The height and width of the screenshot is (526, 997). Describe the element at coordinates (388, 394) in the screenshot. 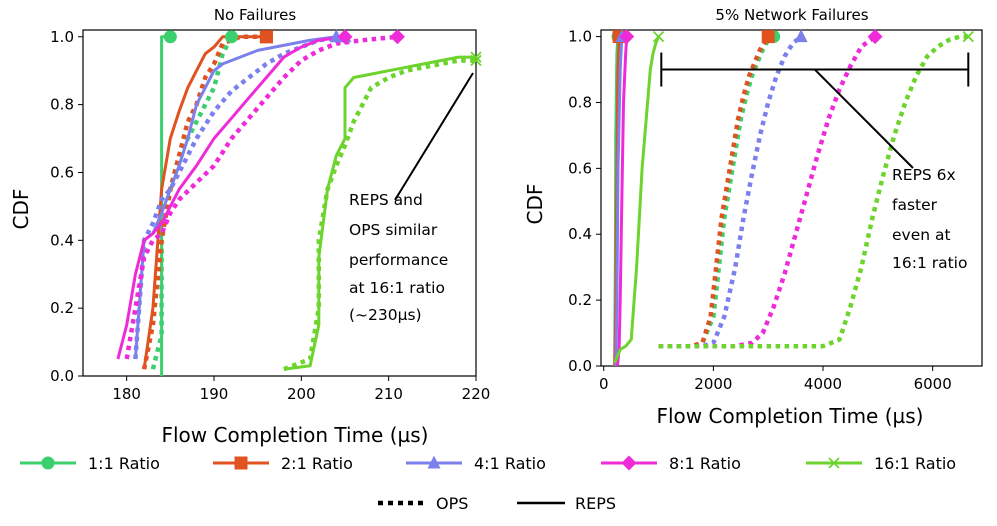

I see `x-tick-label: 210` at that location.